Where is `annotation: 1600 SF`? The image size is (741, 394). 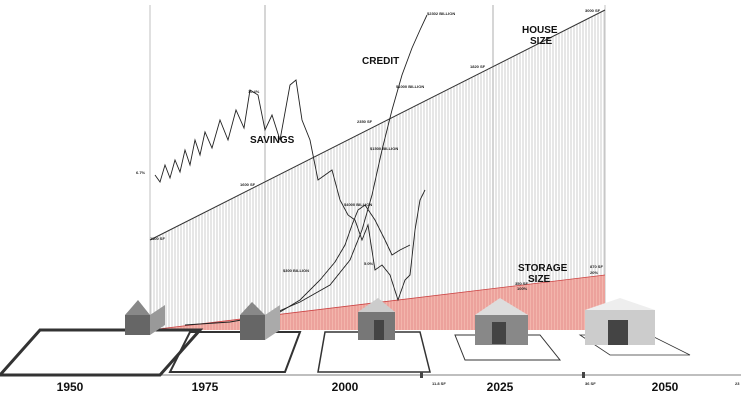 annotation: 1600 SF is located at coordinates (248, 184).